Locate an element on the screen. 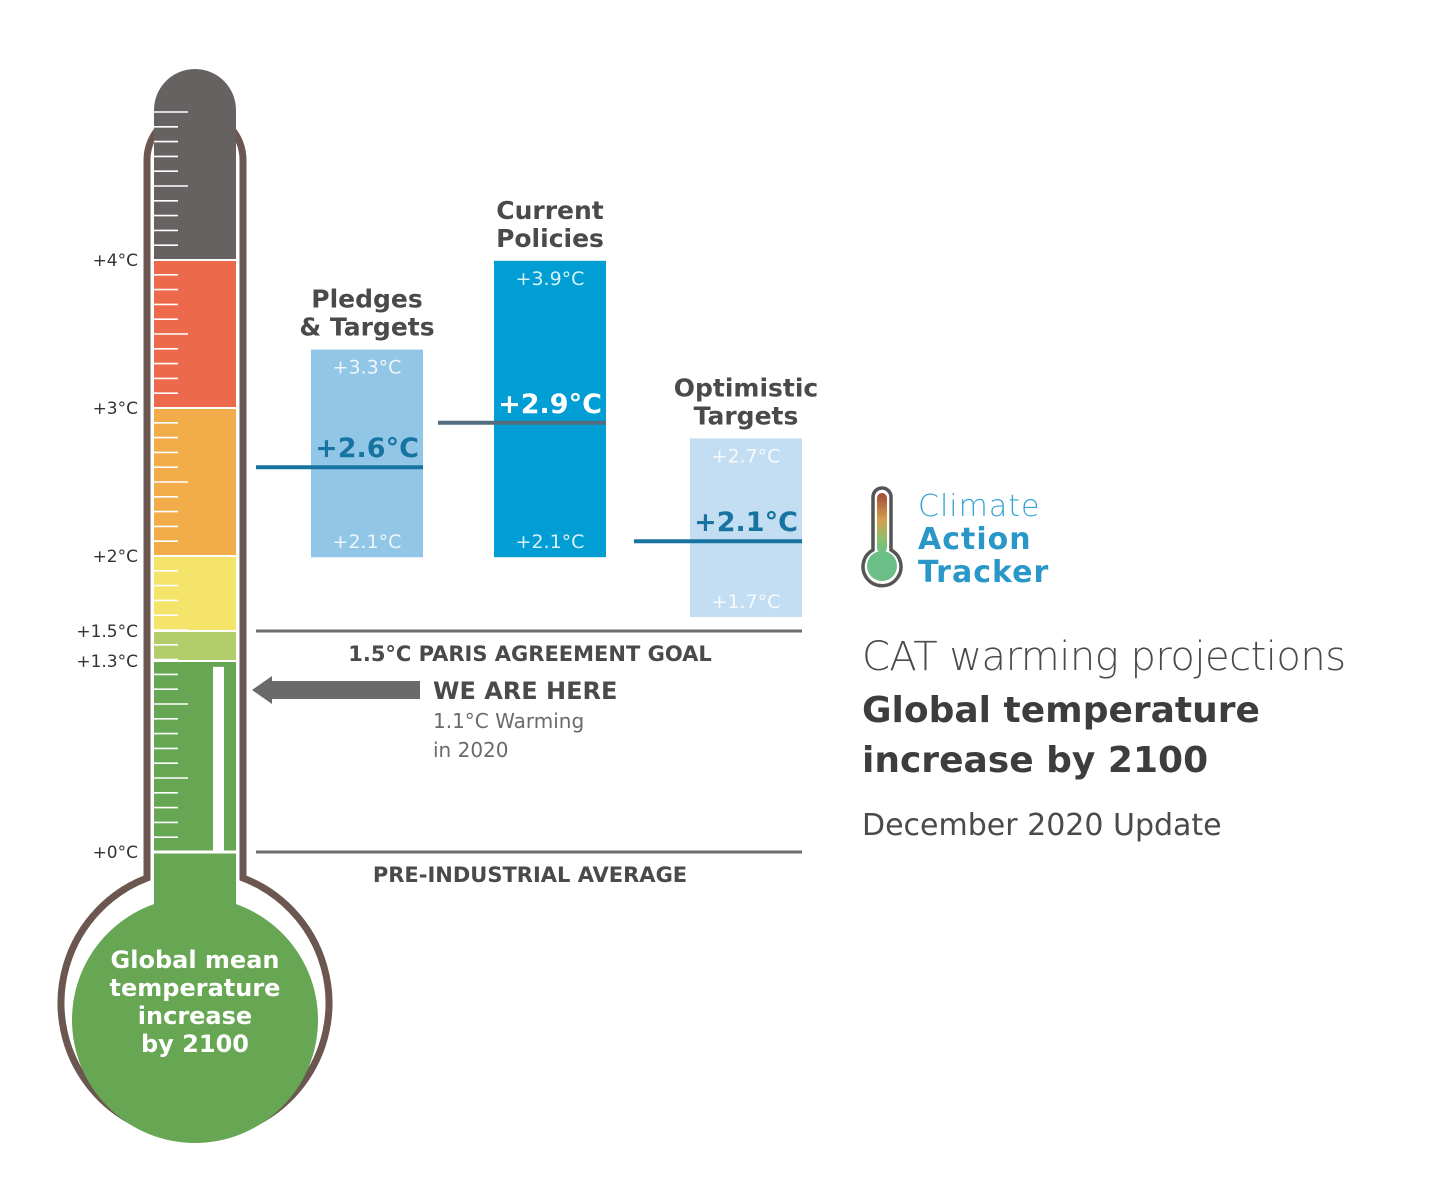  axis-tick-label: +2°C is located at coordinates (115, 557).